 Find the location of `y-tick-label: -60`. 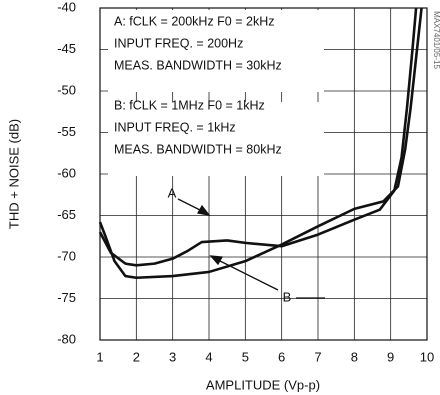

y-tick-label: -60 is located at coordinates (66, 172).